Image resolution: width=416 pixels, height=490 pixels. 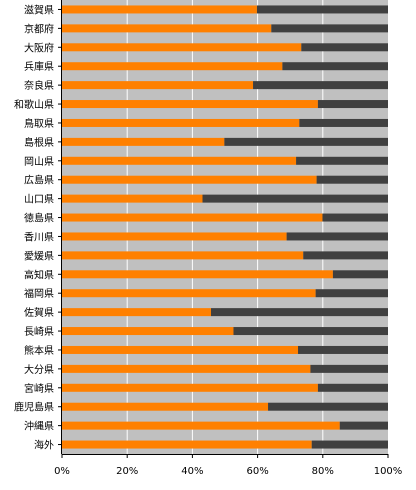 What do you see at coordinates (39, 142) in the screenshot?
I see `category-label: 島根県` at bounding box center [39, 142].